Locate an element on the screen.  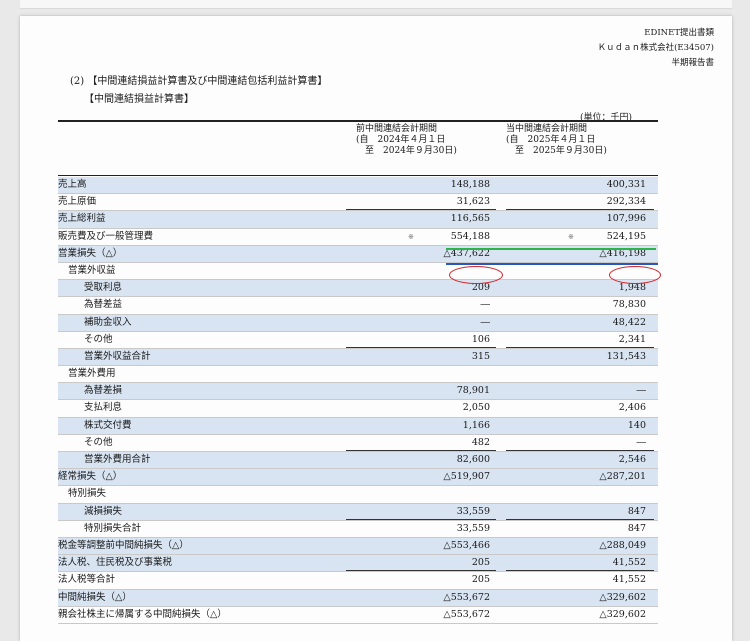
table-row: 税金等調整前中間純損失（△） △553,466 △288,049 is located at coordinates (358, 546).